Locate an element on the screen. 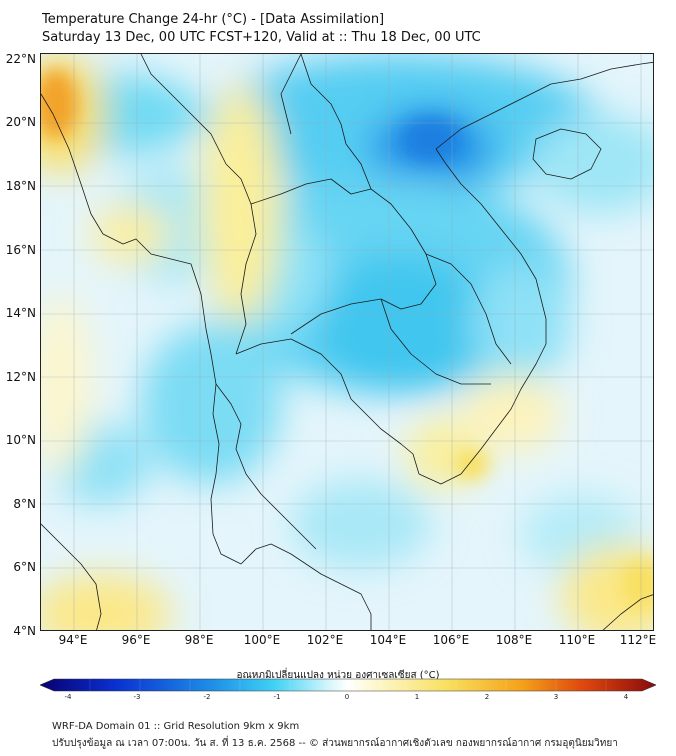 Image resolution: width=676 pixels, height=756 pixels. lat-label-8: 8°N is located at coordinates (24, 504).